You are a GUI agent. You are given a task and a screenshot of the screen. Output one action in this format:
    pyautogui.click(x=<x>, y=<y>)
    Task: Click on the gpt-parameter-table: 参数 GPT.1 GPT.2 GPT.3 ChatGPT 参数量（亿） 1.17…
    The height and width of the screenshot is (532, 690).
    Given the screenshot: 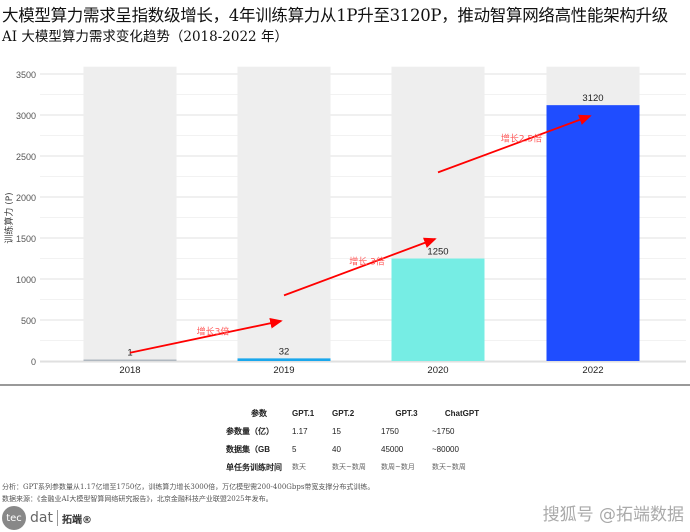 What is the action you would take?
    pyautogui.click(x=359, y=440)
    